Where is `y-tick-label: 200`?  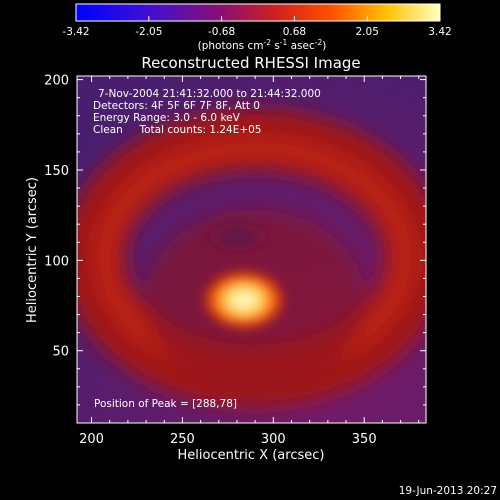 y-tick-label: 200 is located at coordinates (56, 81).